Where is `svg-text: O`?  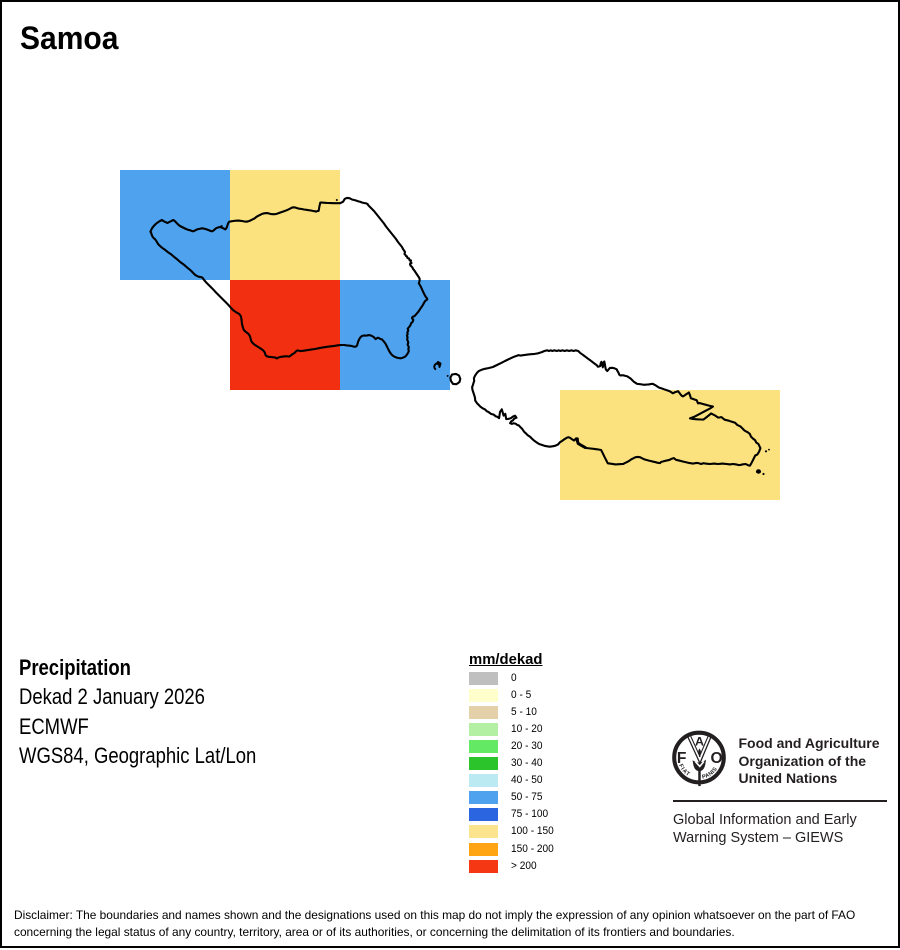 svg-text: O is located at coordinates (716, 758).